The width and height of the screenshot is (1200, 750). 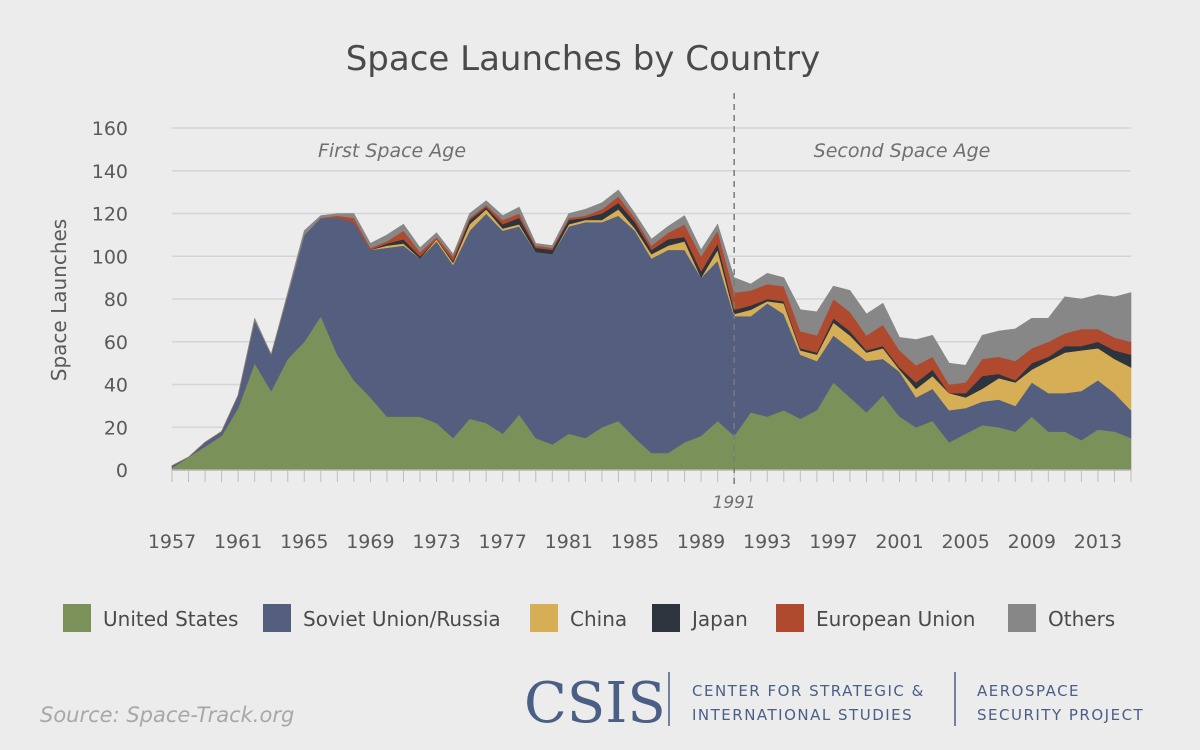 I want to click on y-tick-label: 120, so click(x=110, y=215).